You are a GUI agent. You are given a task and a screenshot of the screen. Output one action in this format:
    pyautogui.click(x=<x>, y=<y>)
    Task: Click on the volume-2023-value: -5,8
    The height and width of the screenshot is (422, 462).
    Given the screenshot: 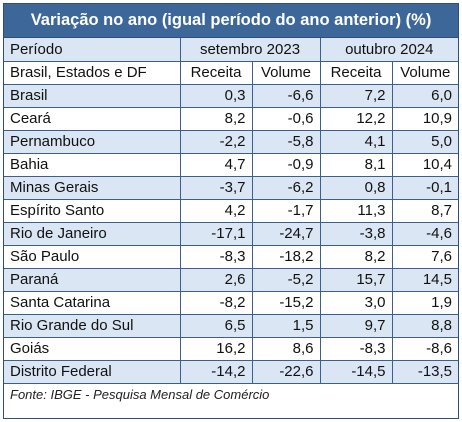 What is the action you would take?
    pyautogui.click(x=286, y=142)
    